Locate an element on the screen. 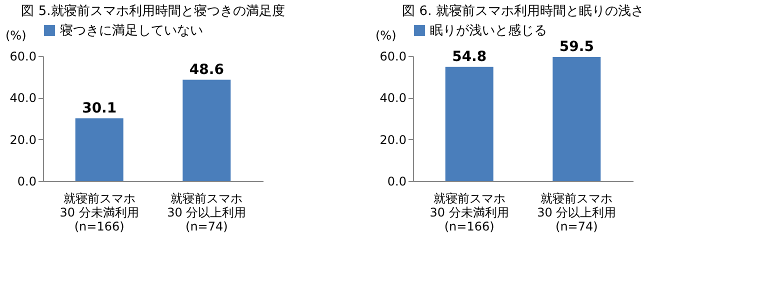 This screenshot has width=758, height=304. data-label: 59.5 is located at coordinates (576, 47).